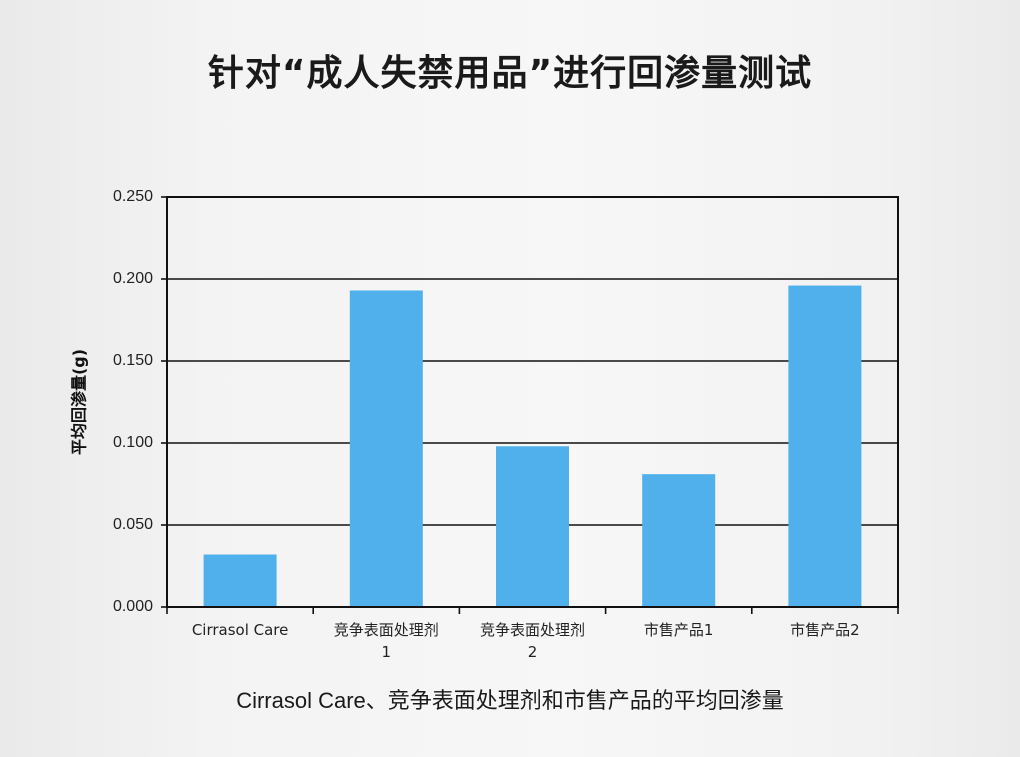  Describe the element at coordinates (133, 278) in the screenshot. I see `y-tick-label: 0.200` at that location.